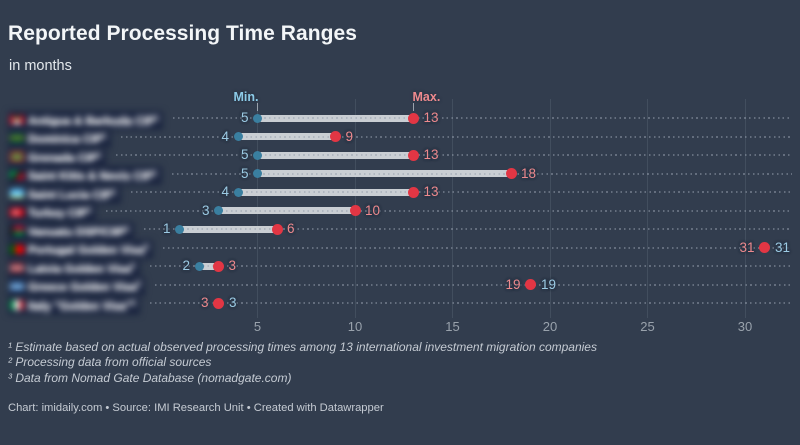  I want to click on program-label-text: Greece Golden Visa2, so click(84, 288).